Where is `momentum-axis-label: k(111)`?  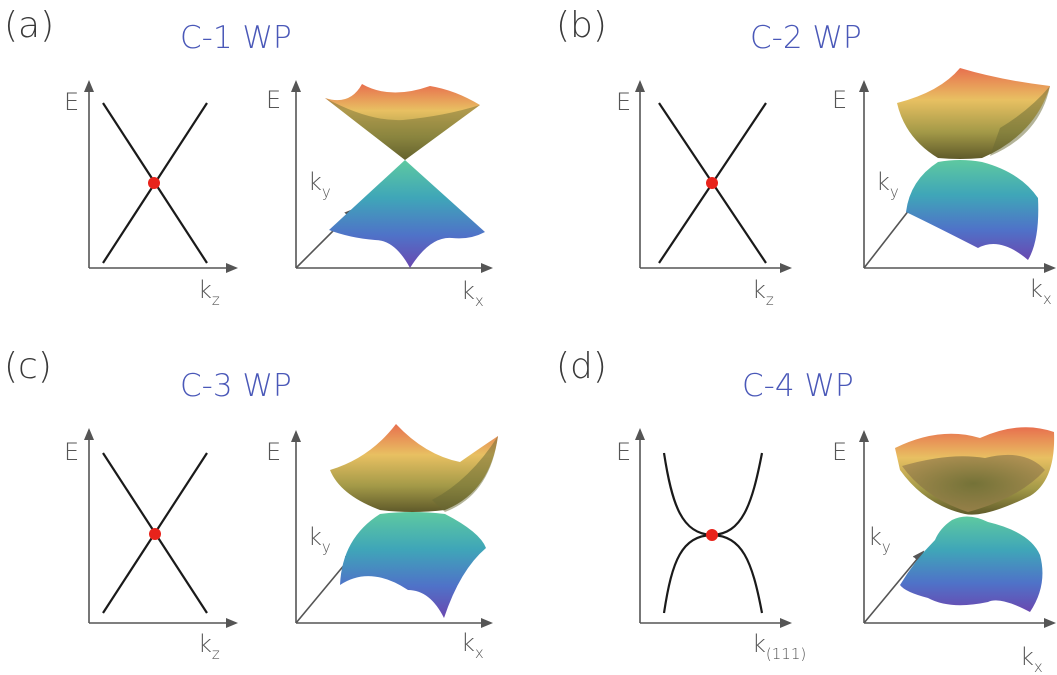
momentum-axis-label: k(111) is located at coordinates (779, 646).